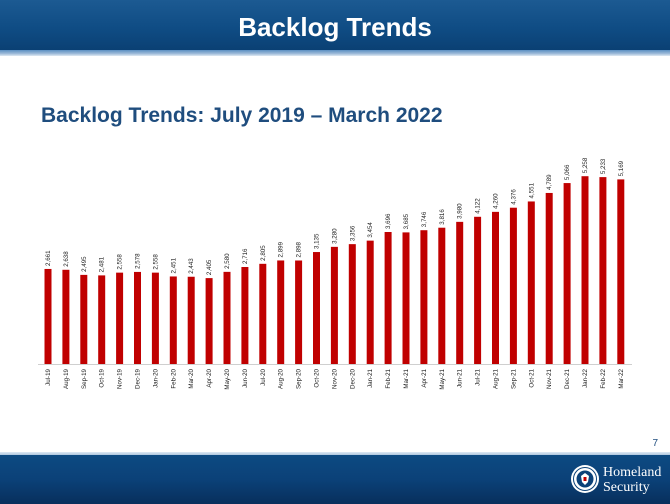  What do you see at coordinates (388, 378) in the screenshot?
I see `category-label: Feb-21` at bounding box center [388, 378].